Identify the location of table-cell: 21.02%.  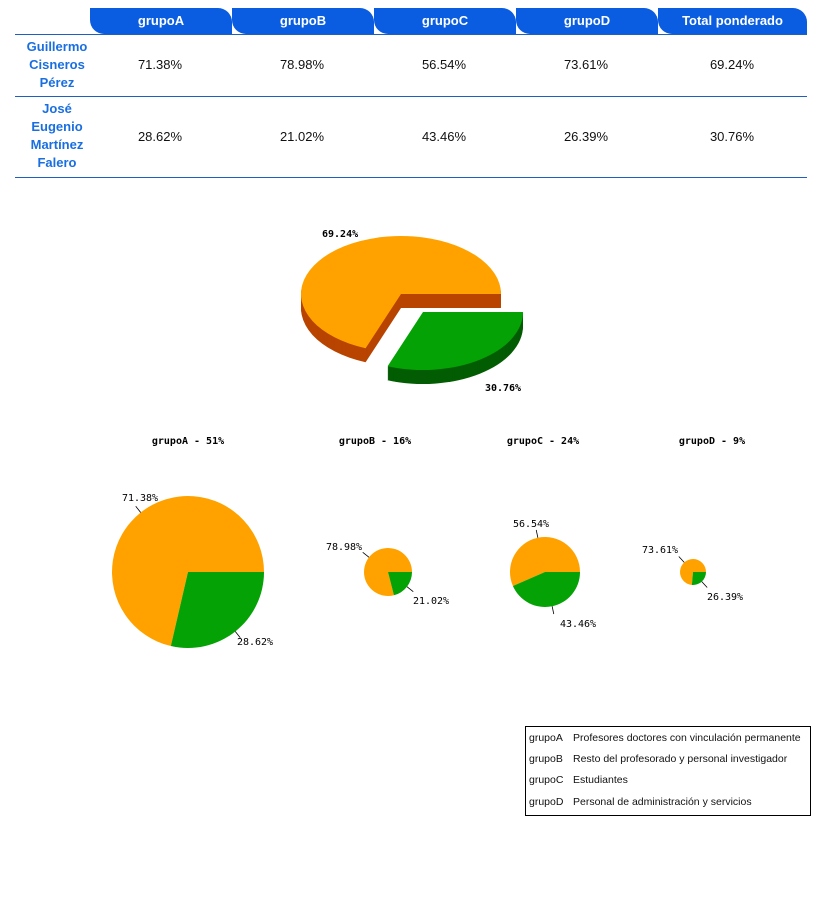
(302, 136).